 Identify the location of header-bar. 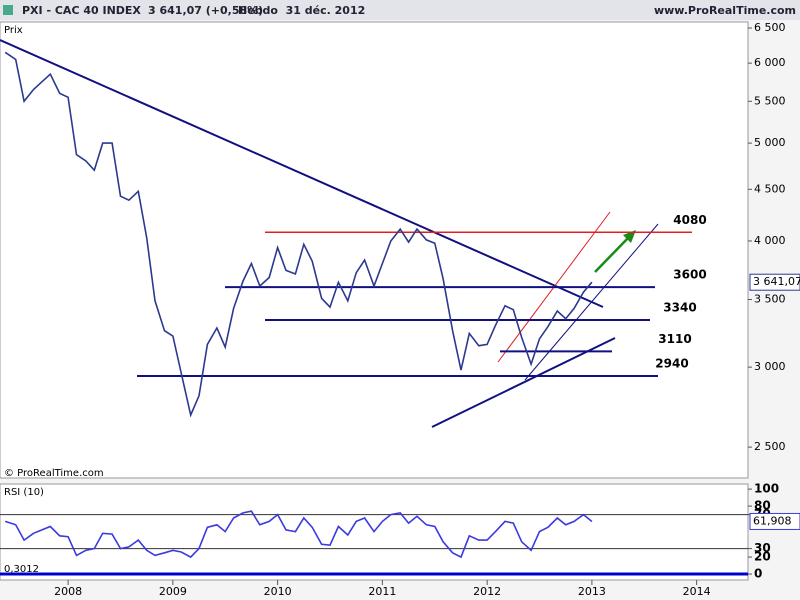
(400, 10).